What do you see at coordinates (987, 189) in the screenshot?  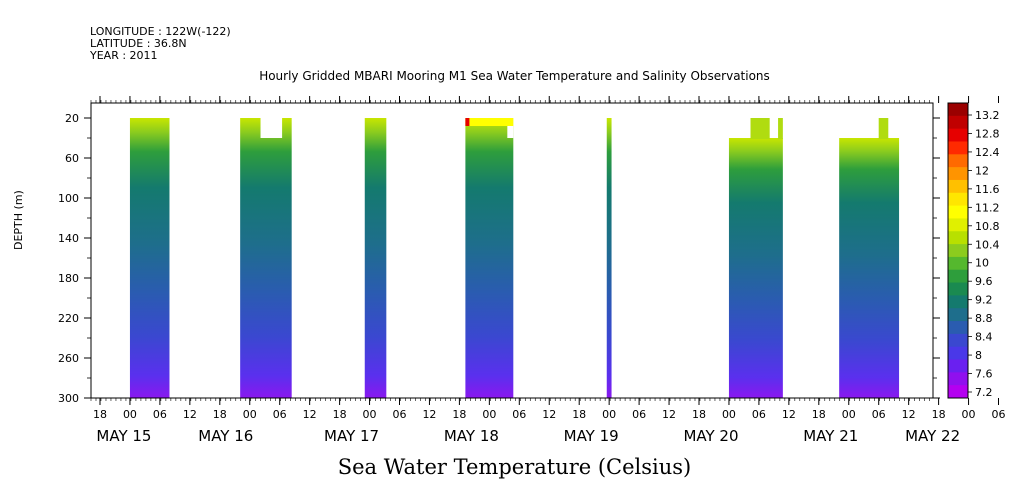 I see `colorbar-label: 11.6` at bounding box center [987, 189].